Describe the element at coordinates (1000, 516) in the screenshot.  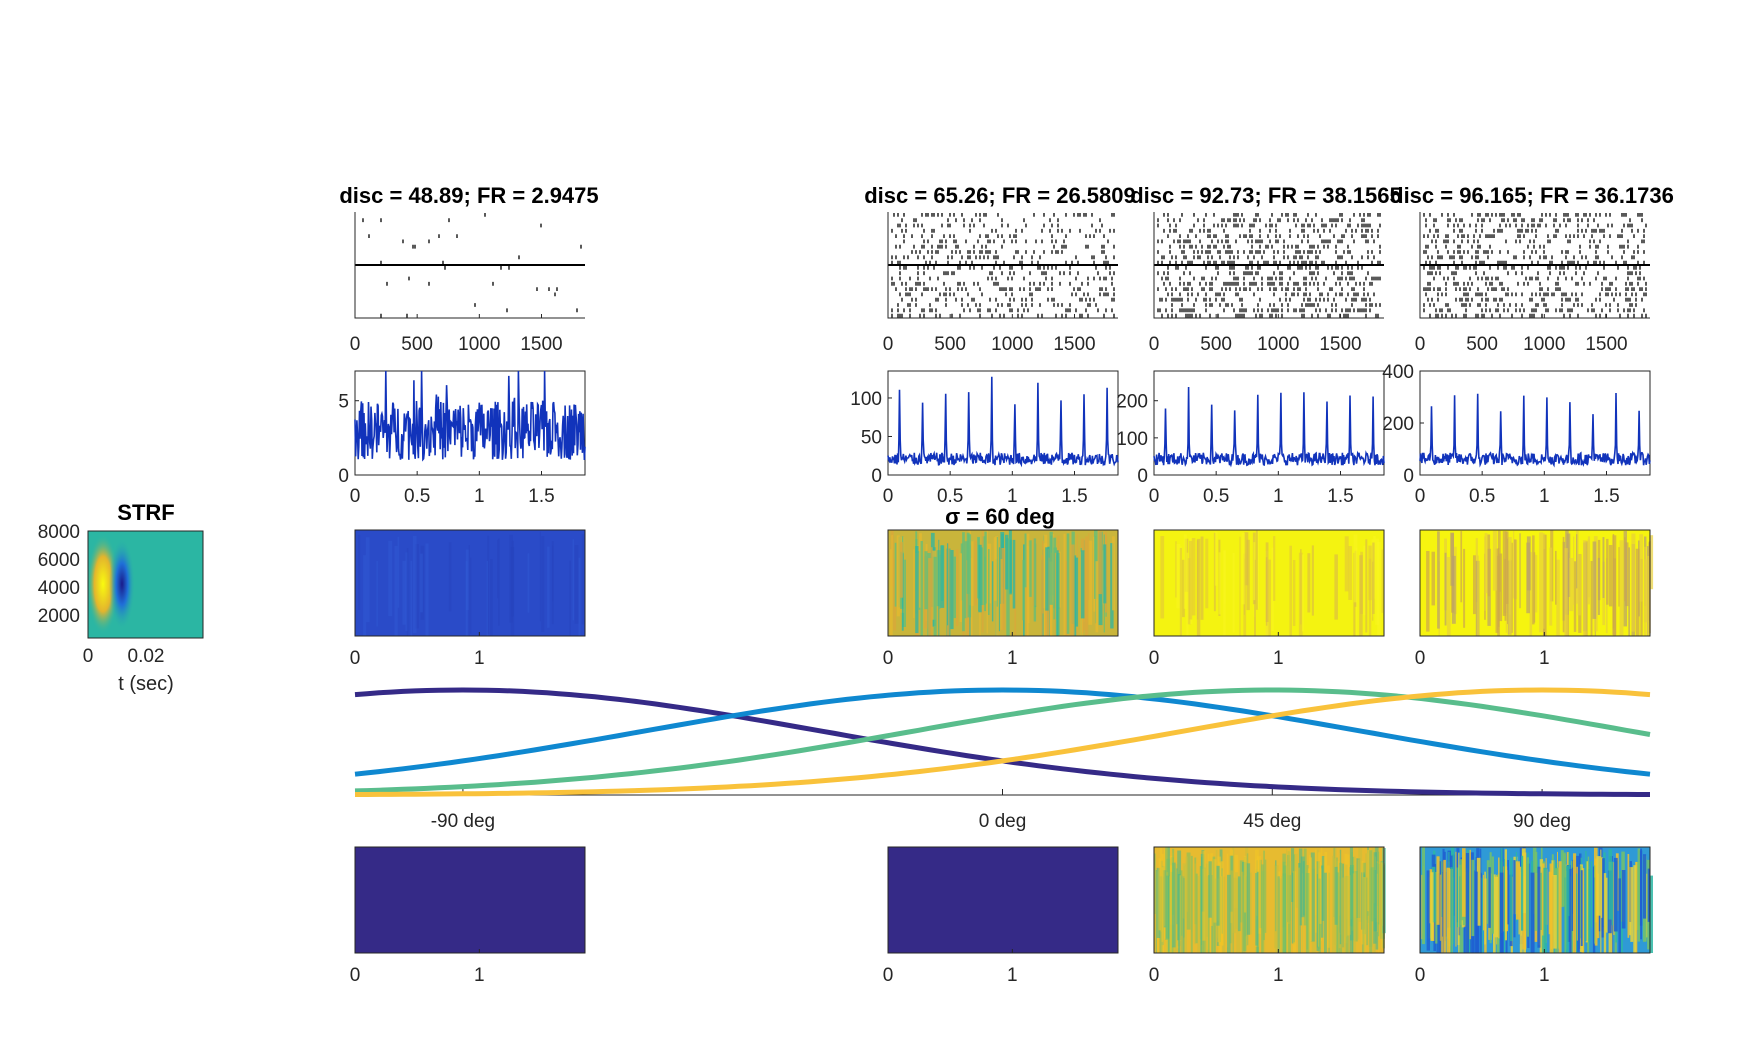
I see `sigma-title: σ = 60 deg` at that location.